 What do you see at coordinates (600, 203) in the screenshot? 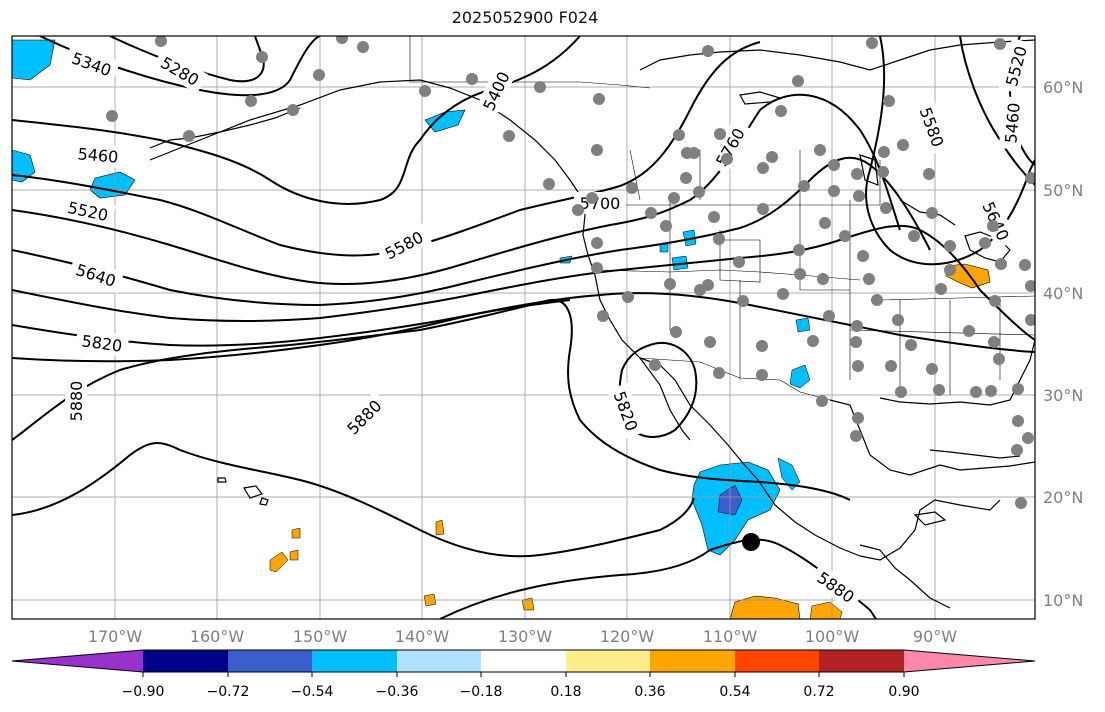
I see `contour-label: 5700` at bounding box center [600, 203].